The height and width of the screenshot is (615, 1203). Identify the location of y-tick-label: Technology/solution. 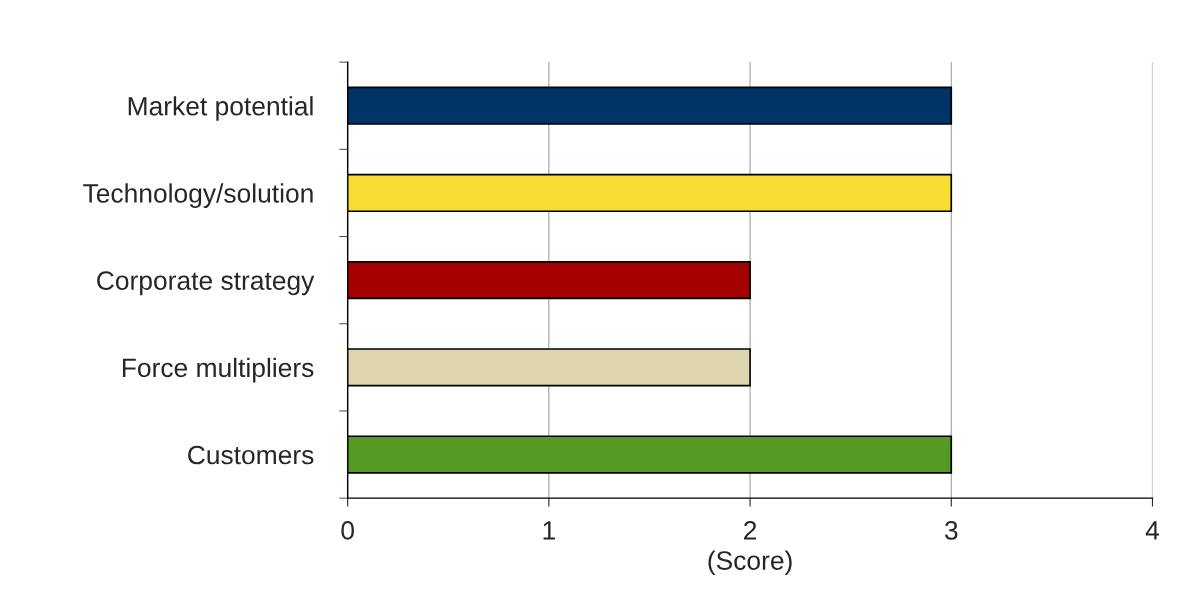
(198, 195).